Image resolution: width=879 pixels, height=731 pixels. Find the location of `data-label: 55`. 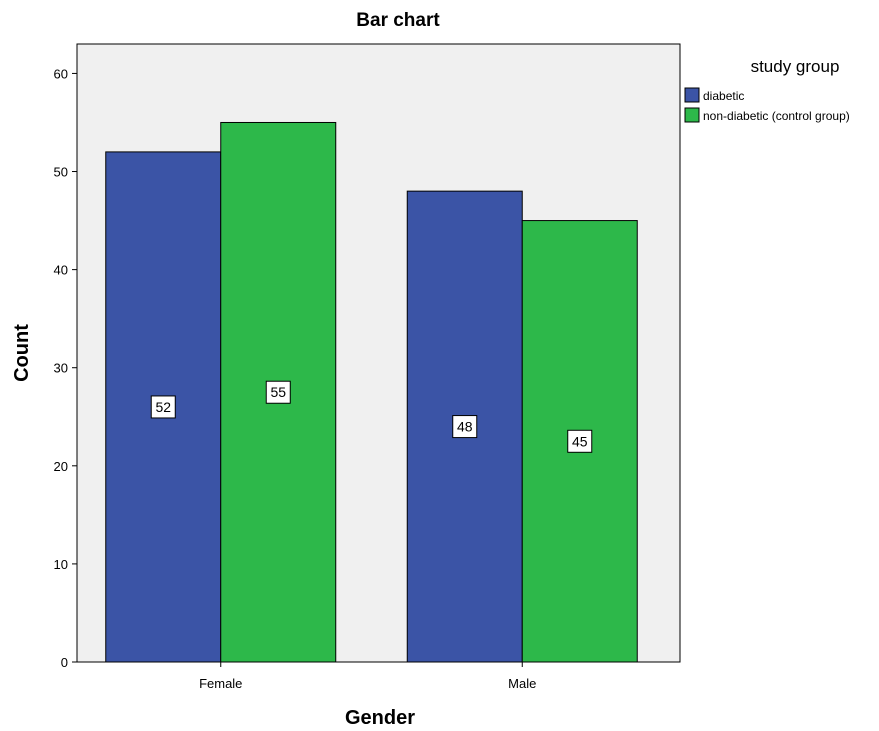

data-label: 55 is located at coordinates (278, 392).